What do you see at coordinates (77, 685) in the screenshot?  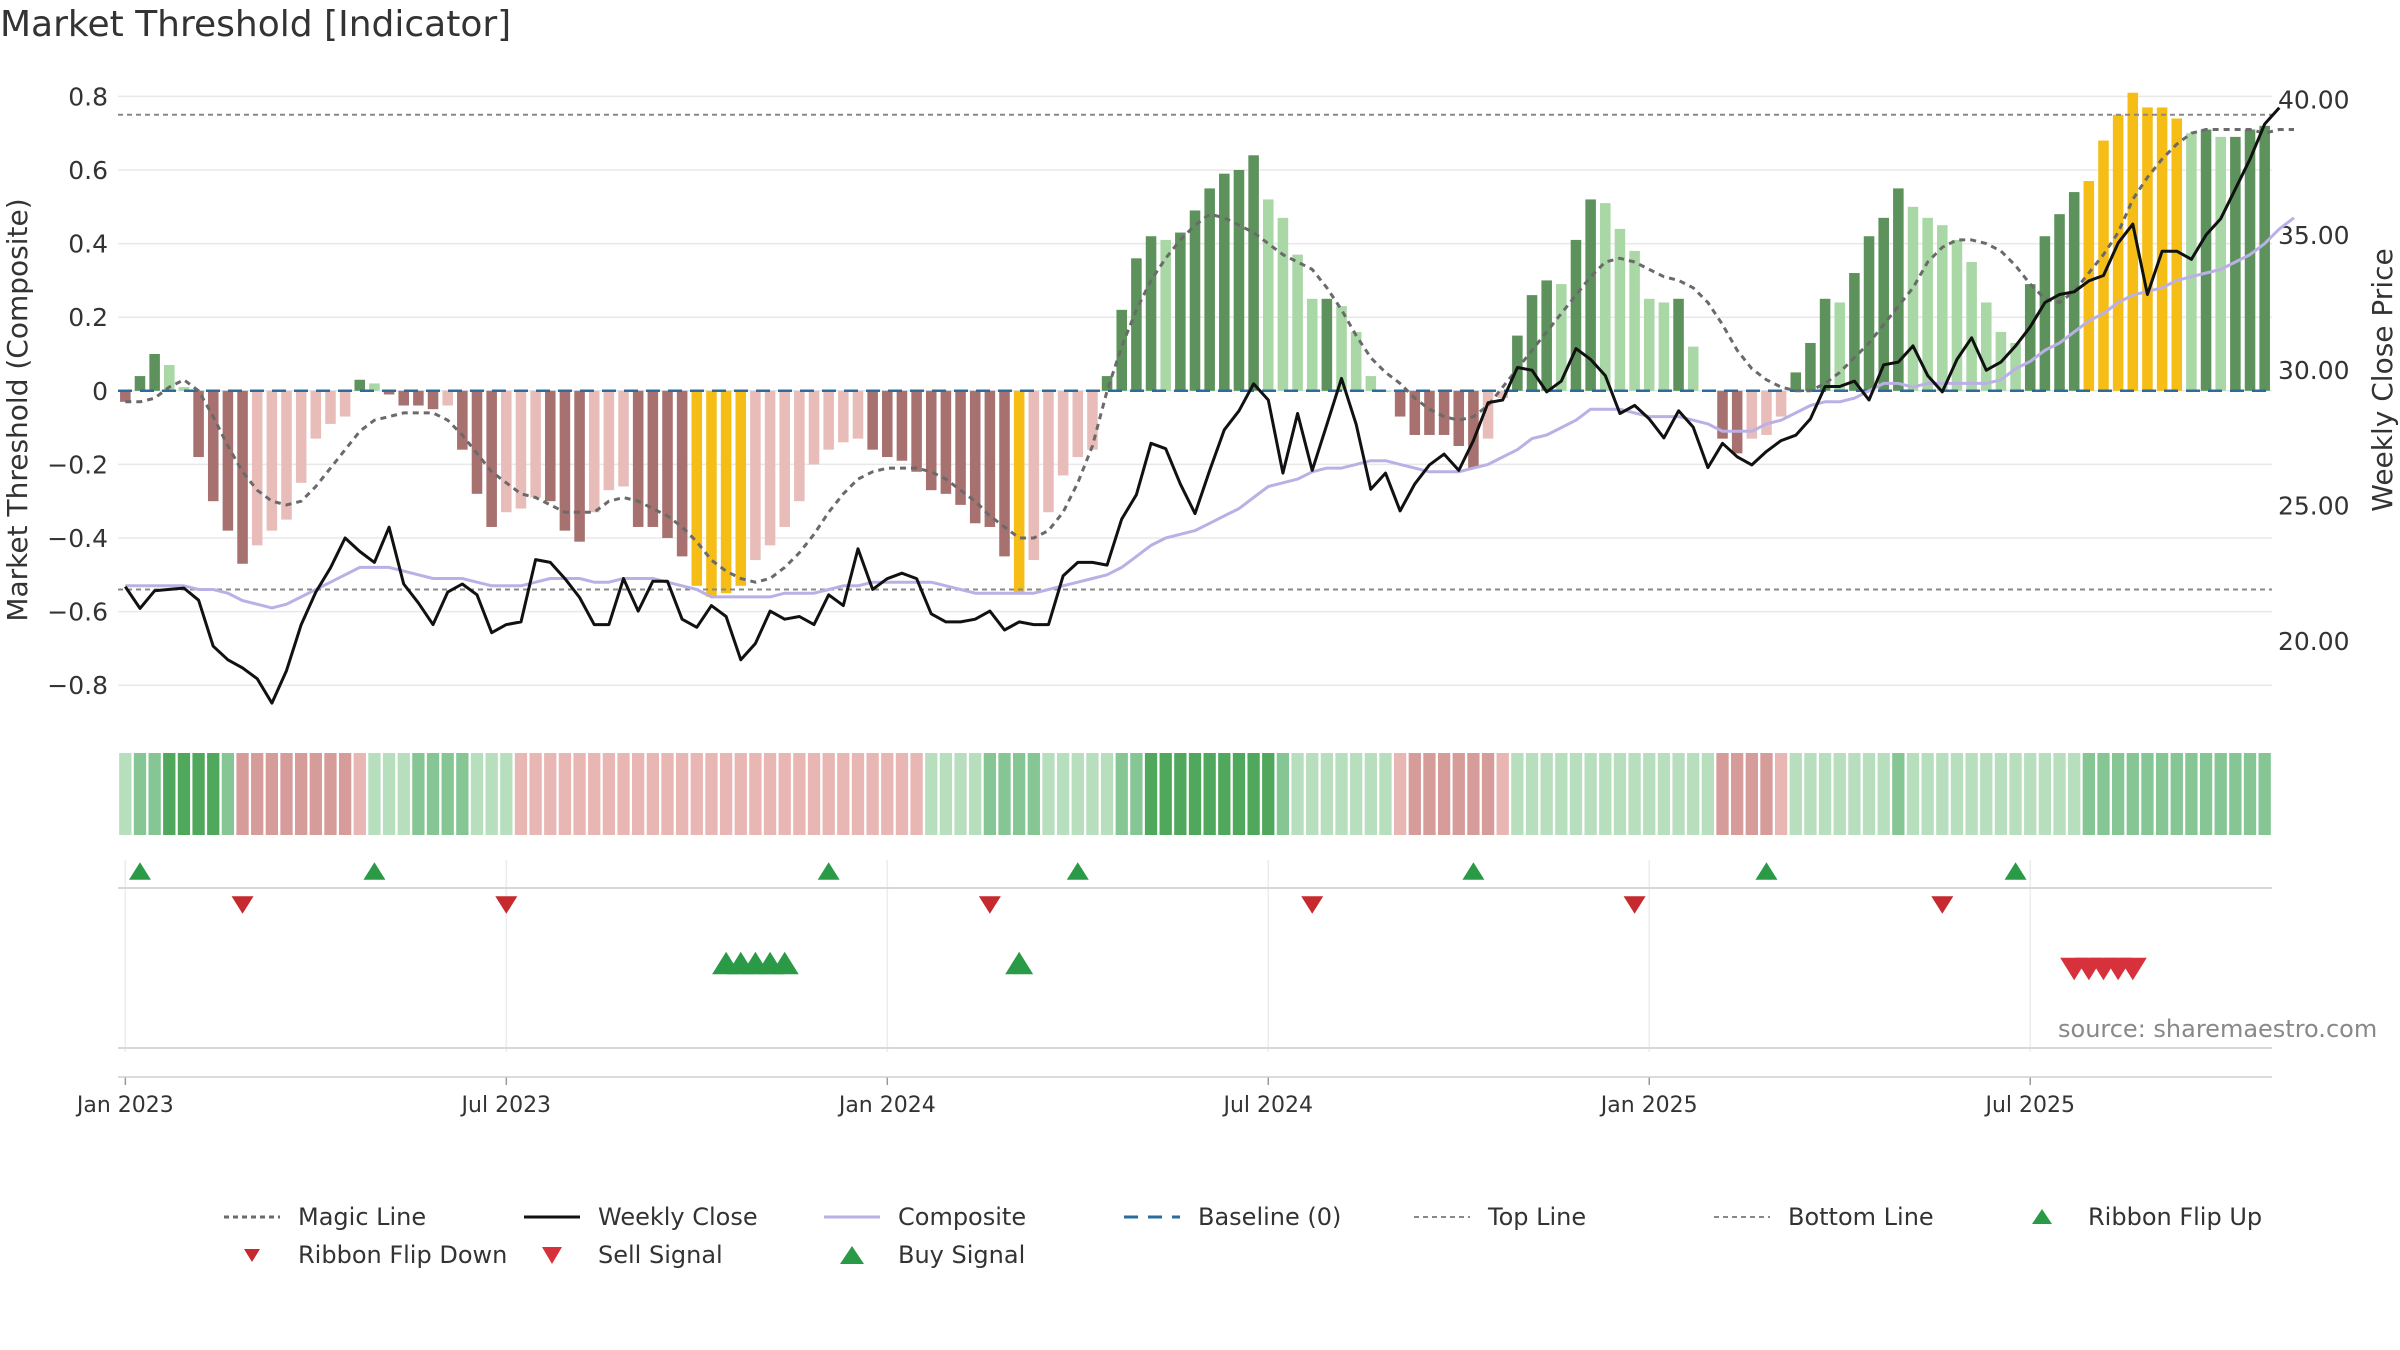 I see `y-left-tick-label: −0.8` at bounding box center [77, 685].